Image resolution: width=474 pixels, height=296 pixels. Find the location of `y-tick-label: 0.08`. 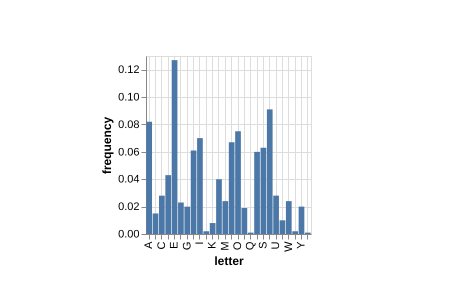

y-tick-label: 0.08 is located at coordinates (129, 124).